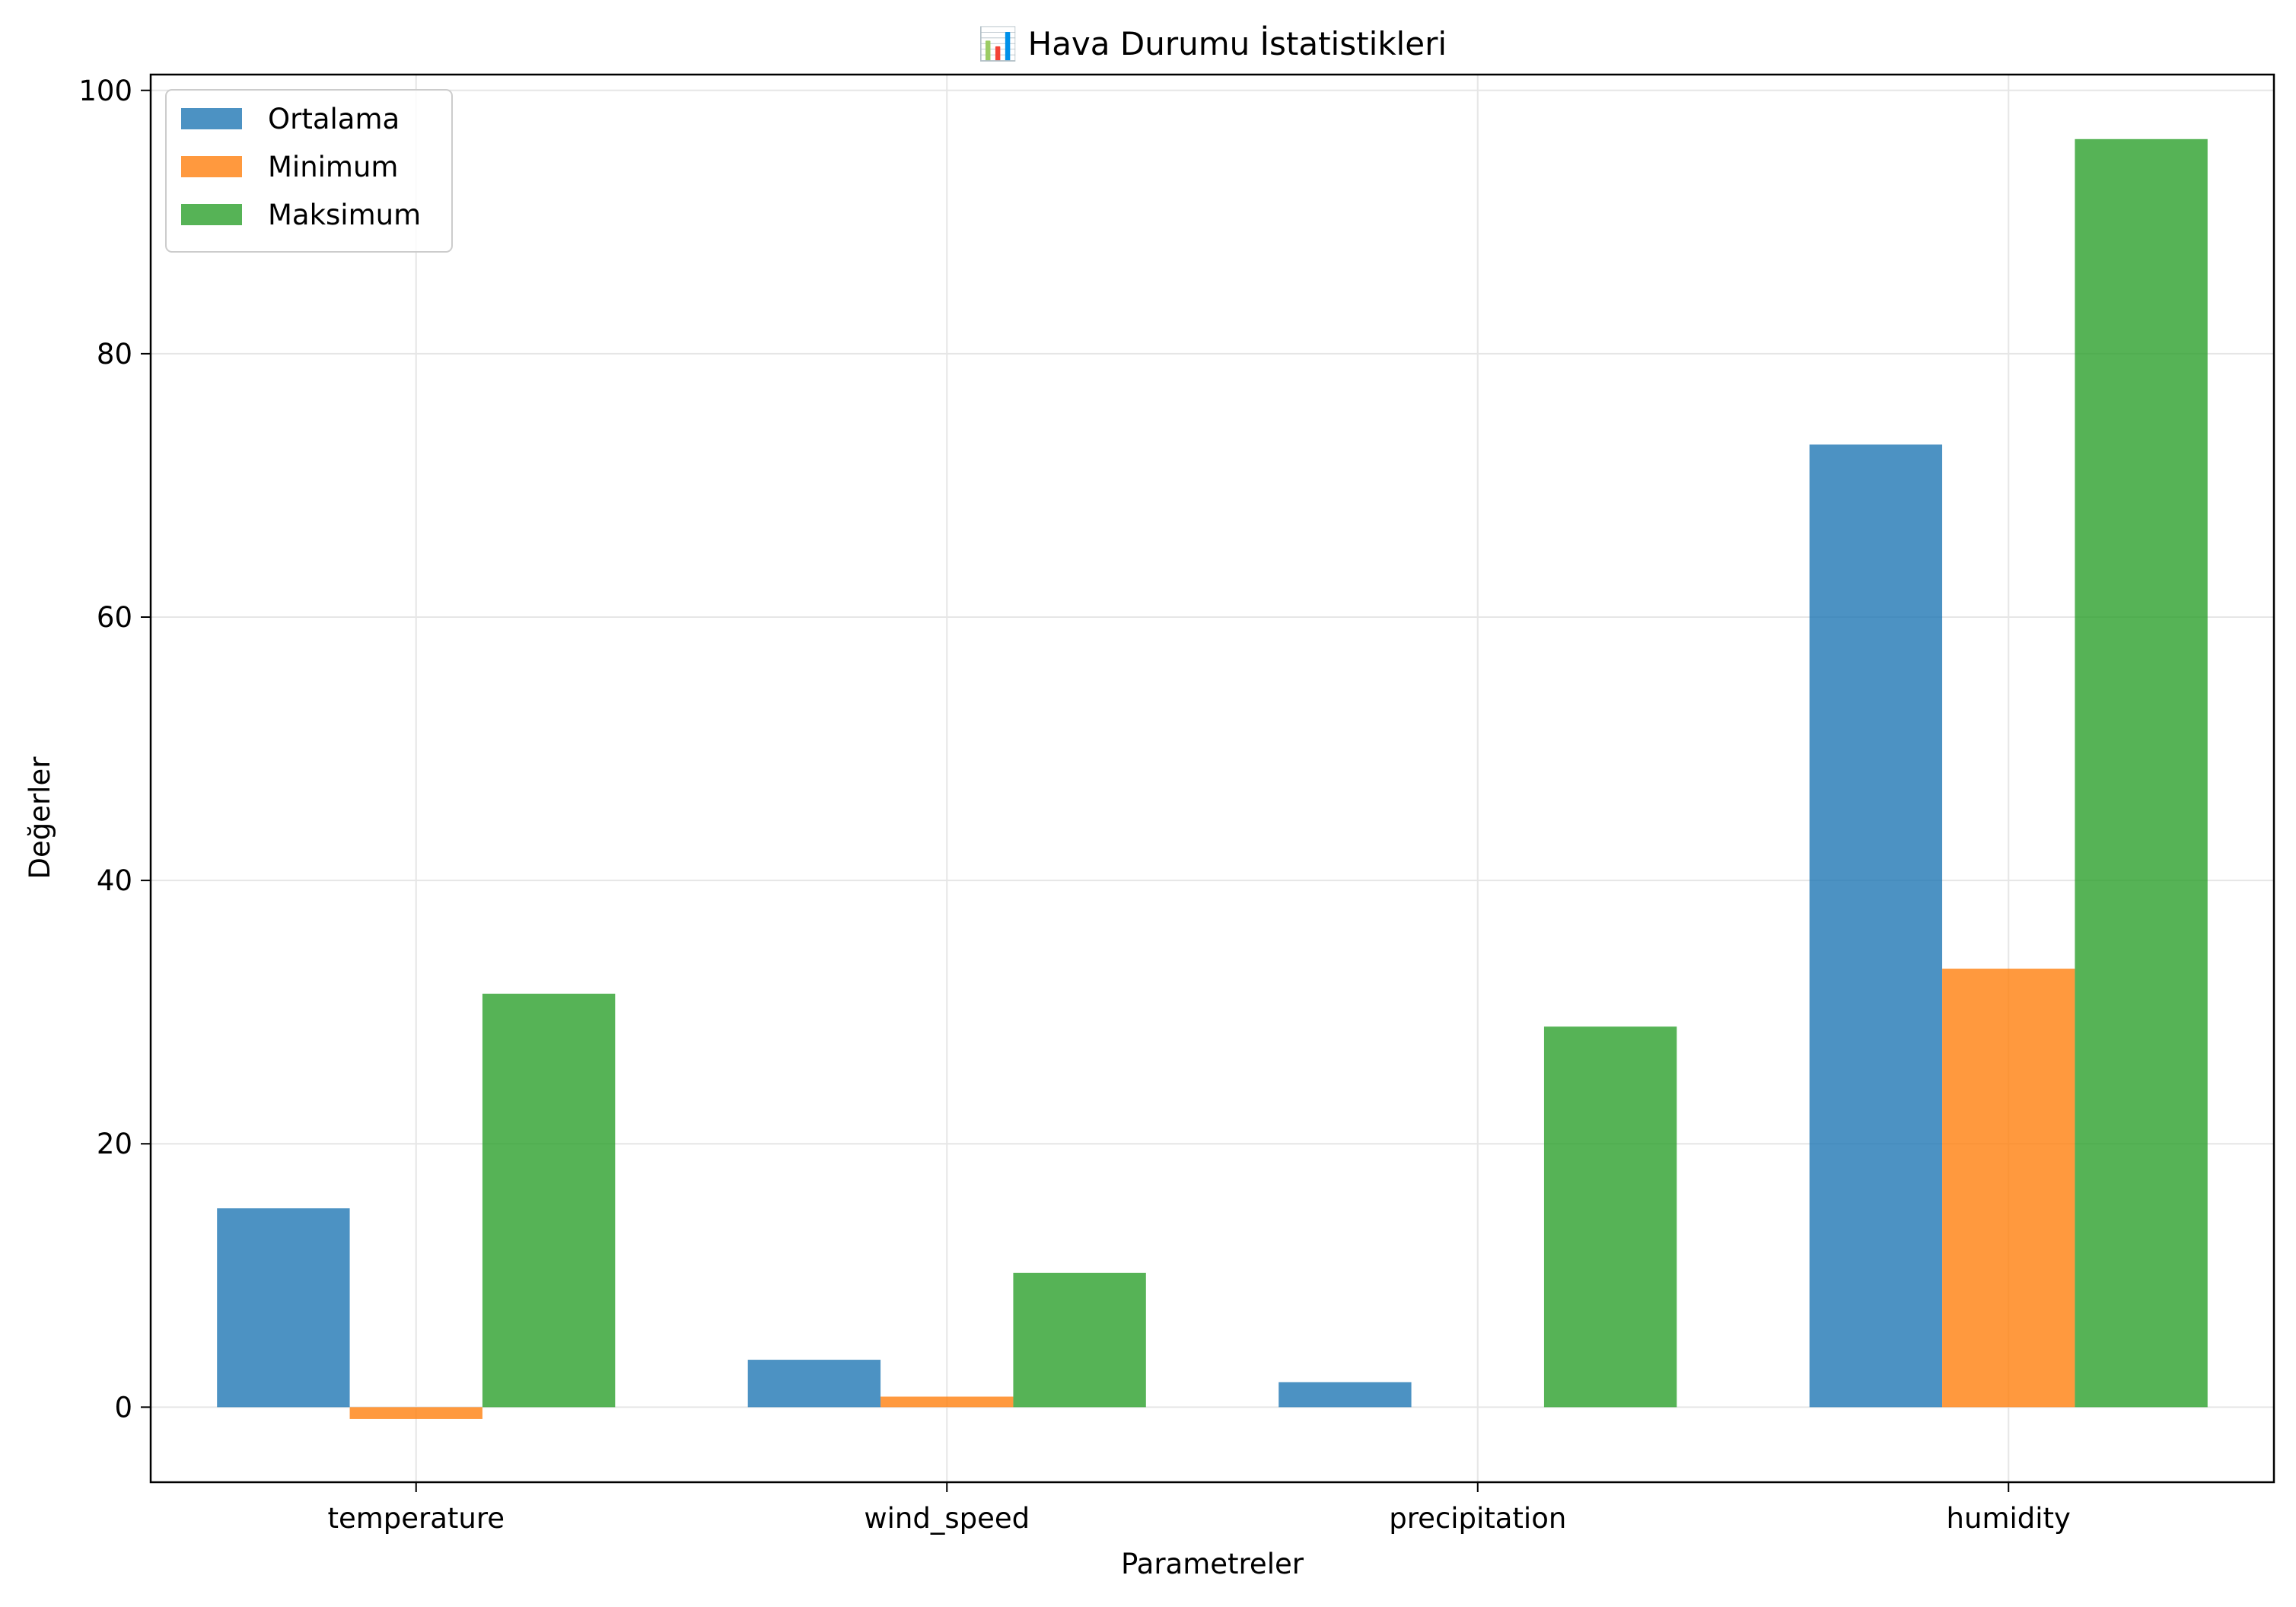  Describe the element at coordinates (114, 749) in the screenshot. I see `y-axis: 0 20 40 60 80 100` at that location.